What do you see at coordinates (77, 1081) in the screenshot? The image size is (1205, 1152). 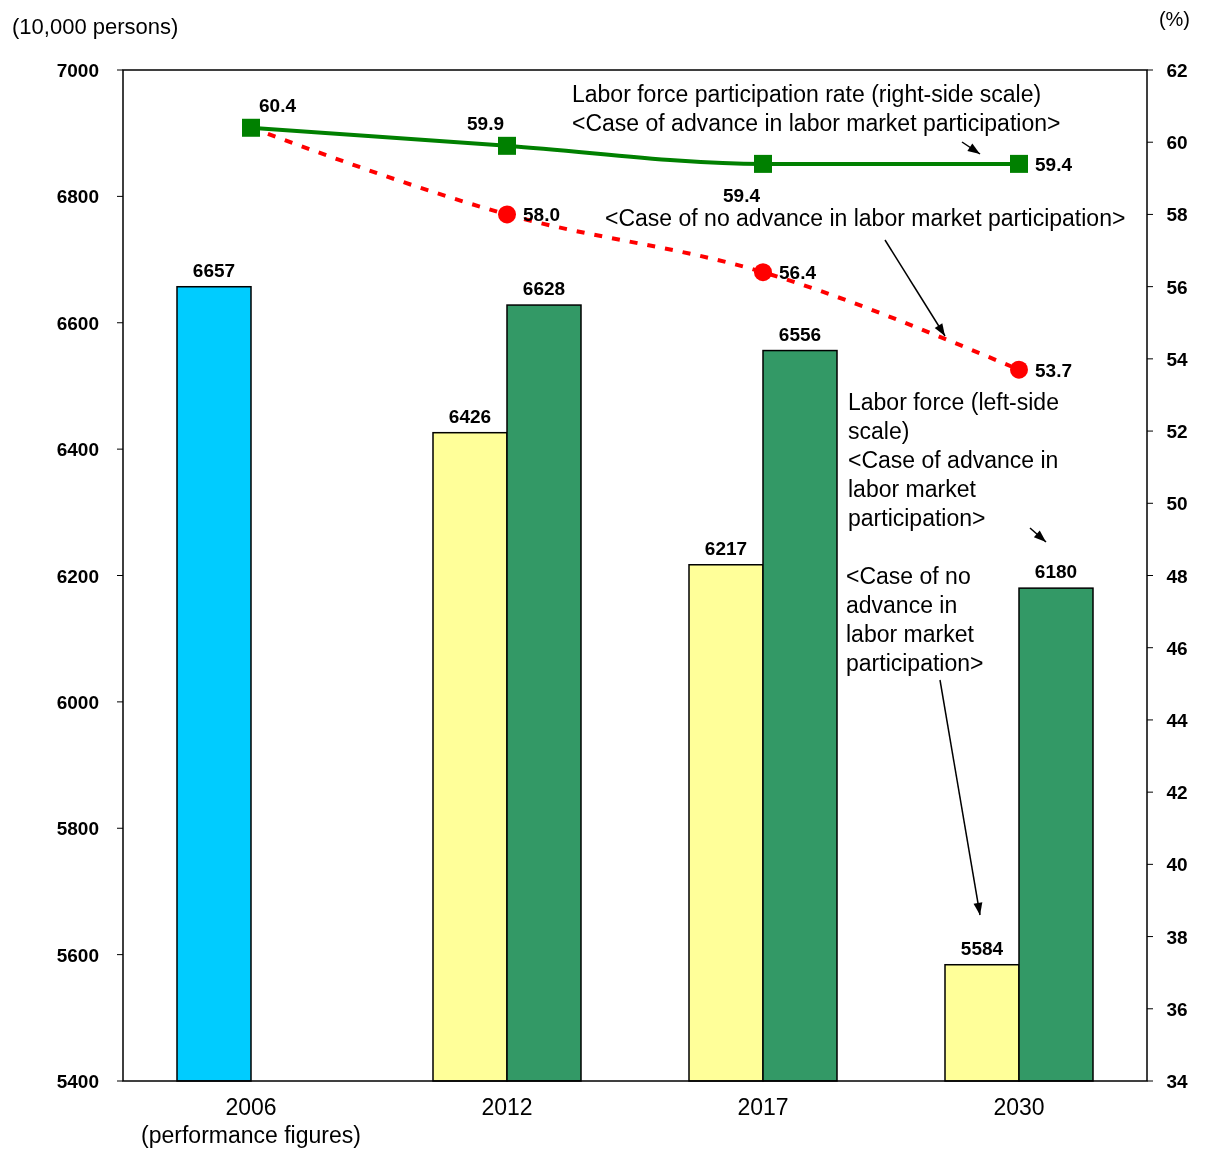 I see `y-tick-label: 5400` at bounding box center [77, 1081].